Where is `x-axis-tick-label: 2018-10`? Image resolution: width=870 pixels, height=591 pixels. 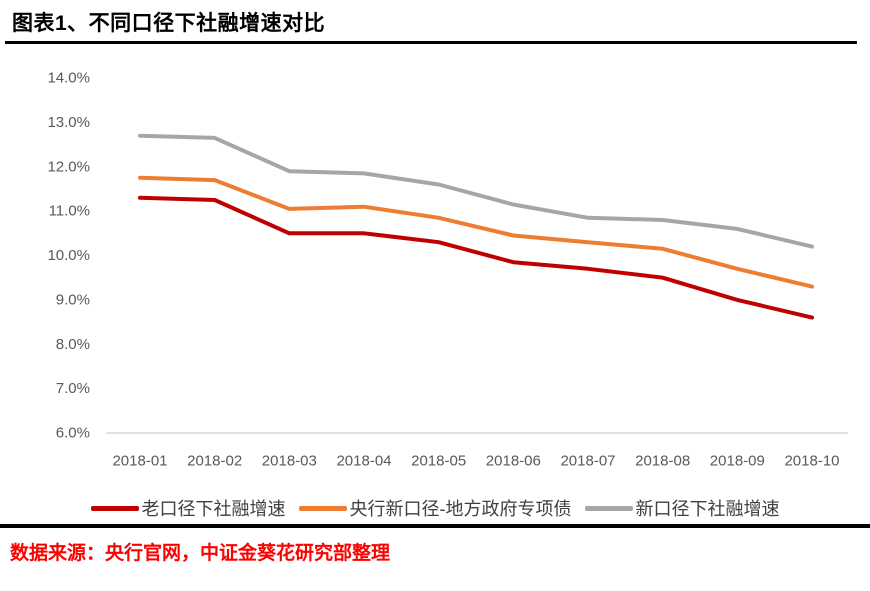
x-axis-tick-label: 2018-10 is located at coordinates (811, 461).